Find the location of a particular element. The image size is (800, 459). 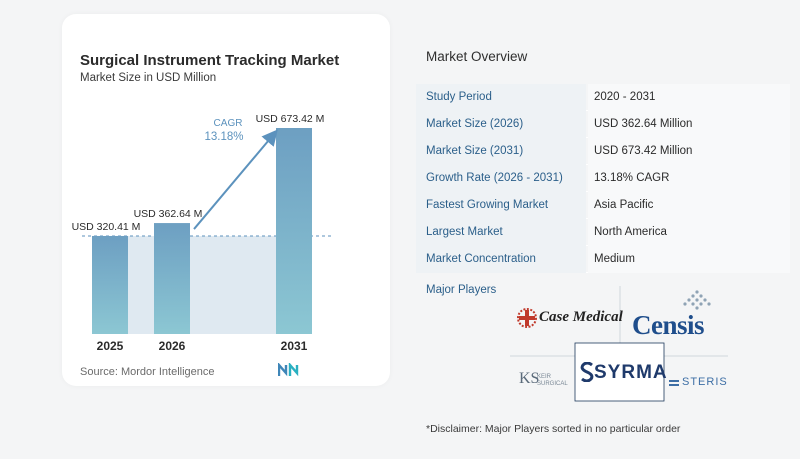

case-medical-icon is located at coordinates (527, 318).